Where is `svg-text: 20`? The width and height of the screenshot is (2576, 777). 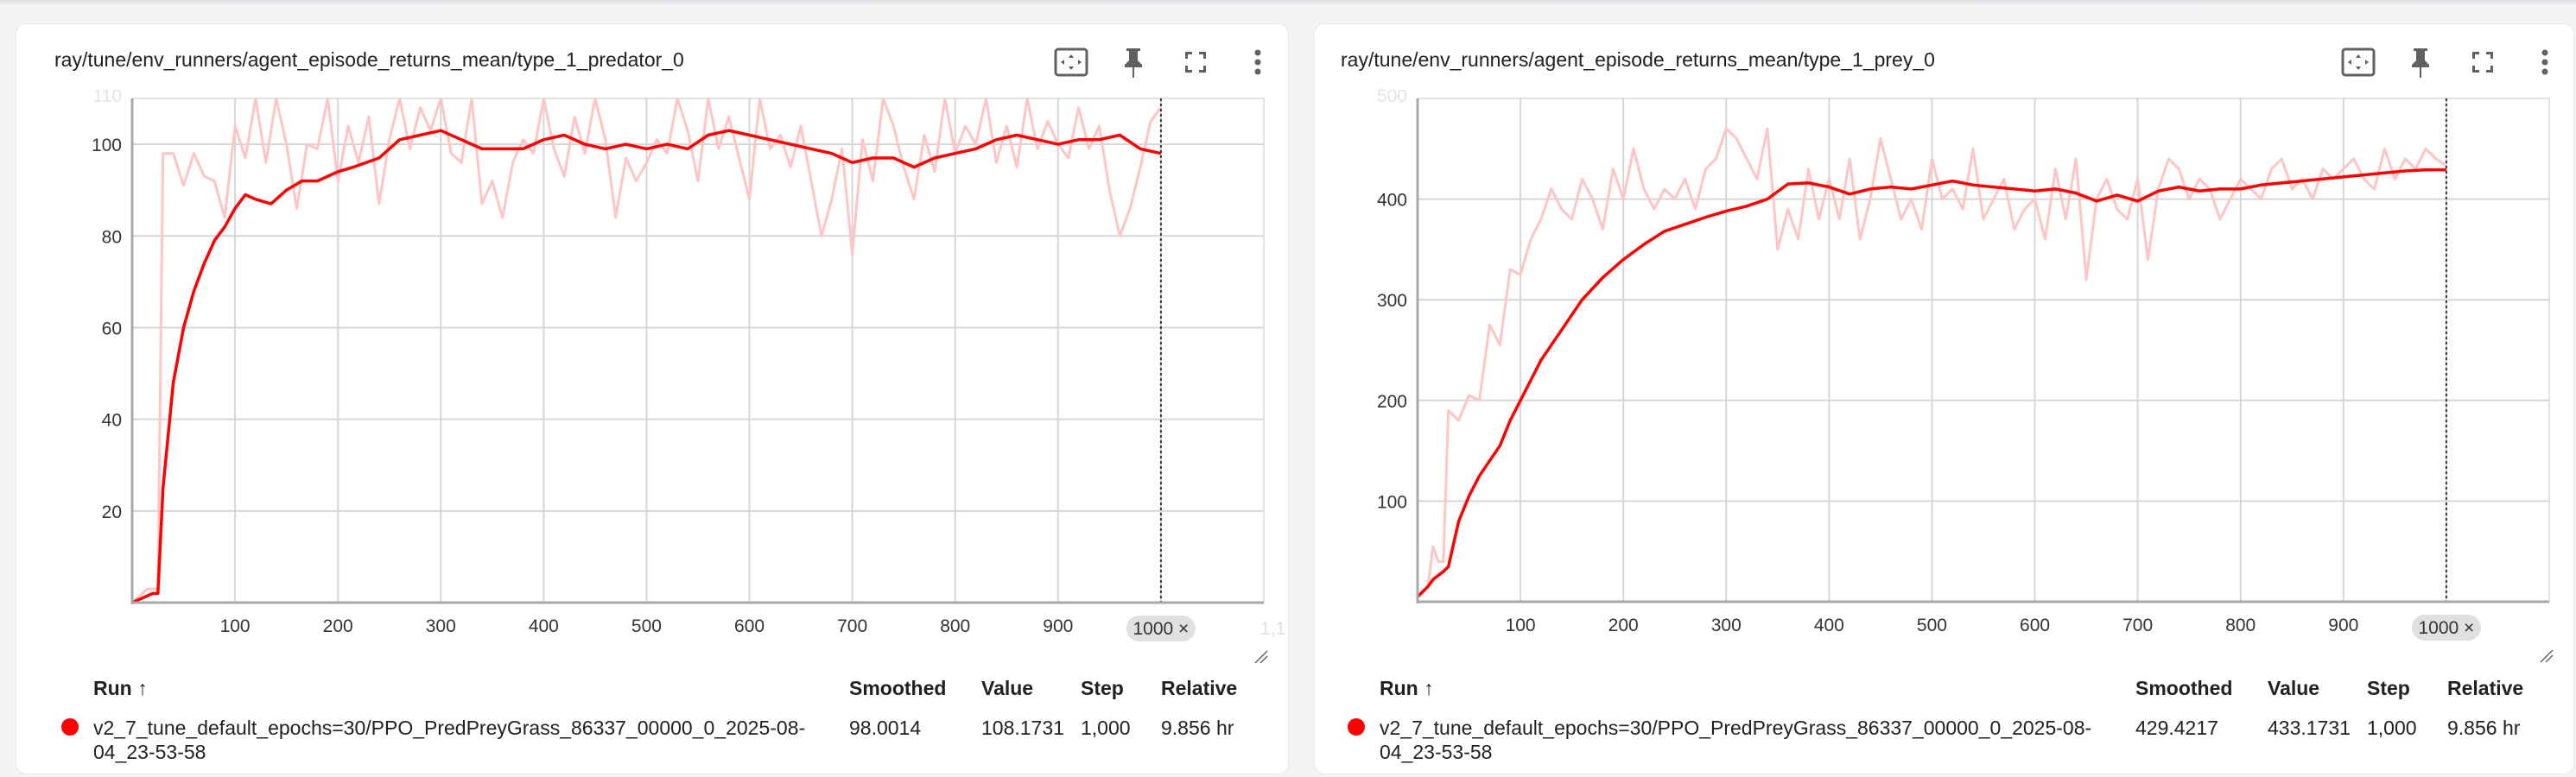
svg-text: 20 is located at coordinates (112, 512).